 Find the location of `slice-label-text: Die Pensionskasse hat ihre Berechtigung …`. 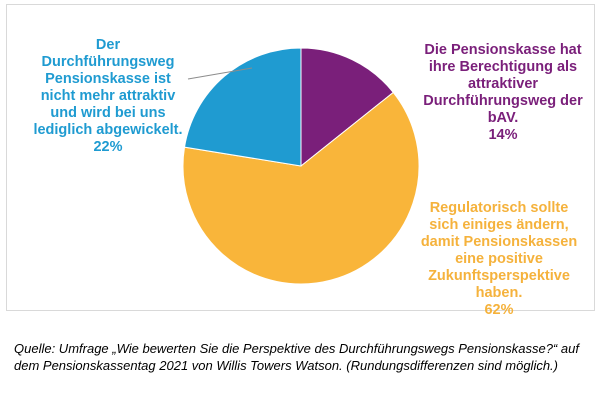

slice-label-text: Die Pensionskasse hat ihre Berechtigung … is located at coordinates (503, 84).